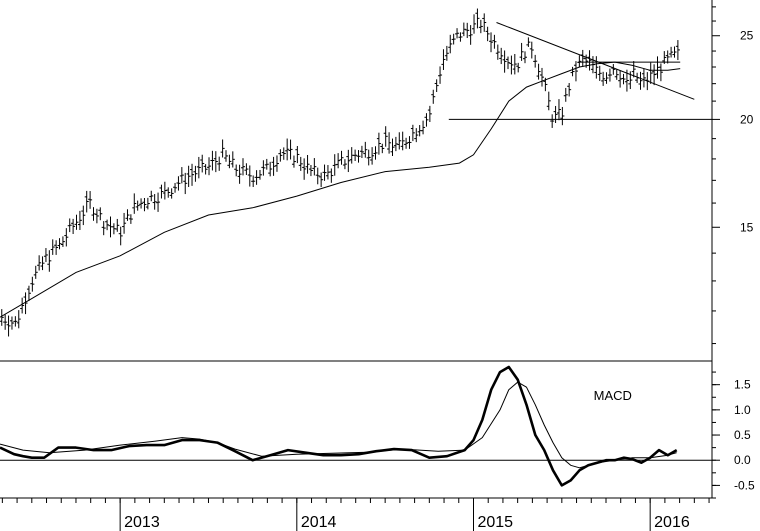 The width and height of the screenshot is (760, 531). I want to click on macd-y-axis: -0.5 0.0 0.5 1.0 1.5, so click(733, 435).